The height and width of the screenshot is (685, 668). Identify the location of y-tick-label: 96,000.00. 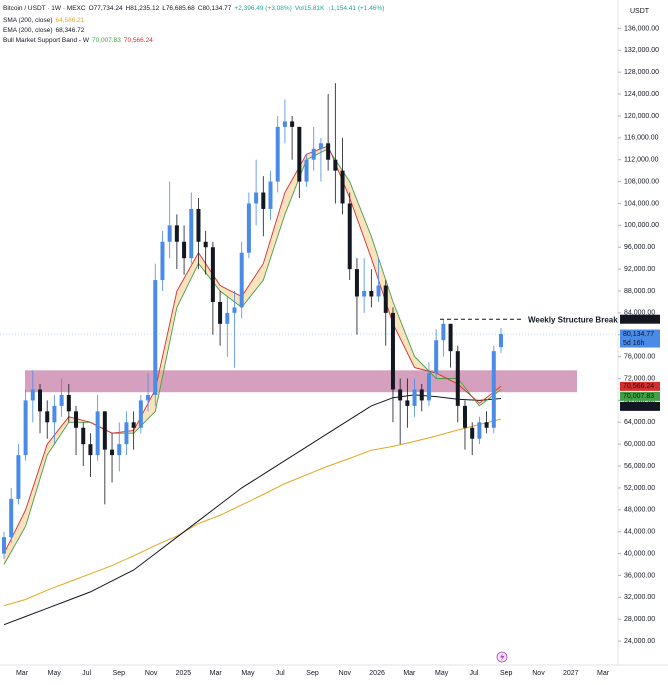
(639, 247).